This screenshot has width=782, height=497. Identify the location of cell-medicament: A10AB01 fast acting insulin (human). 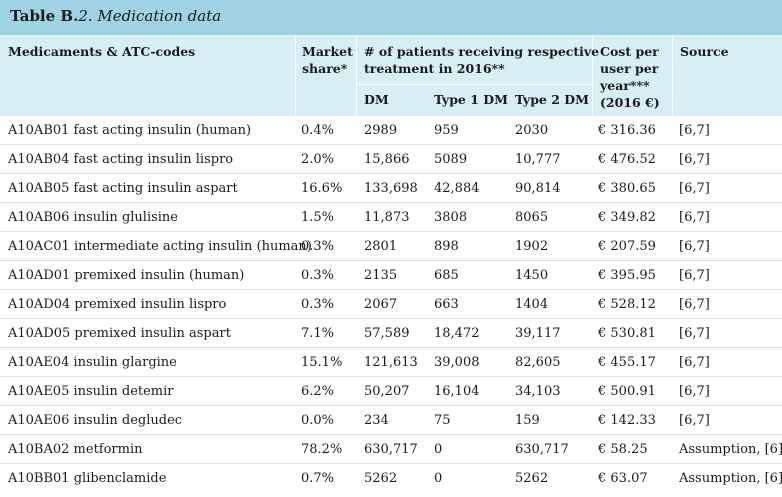
(130, 130).